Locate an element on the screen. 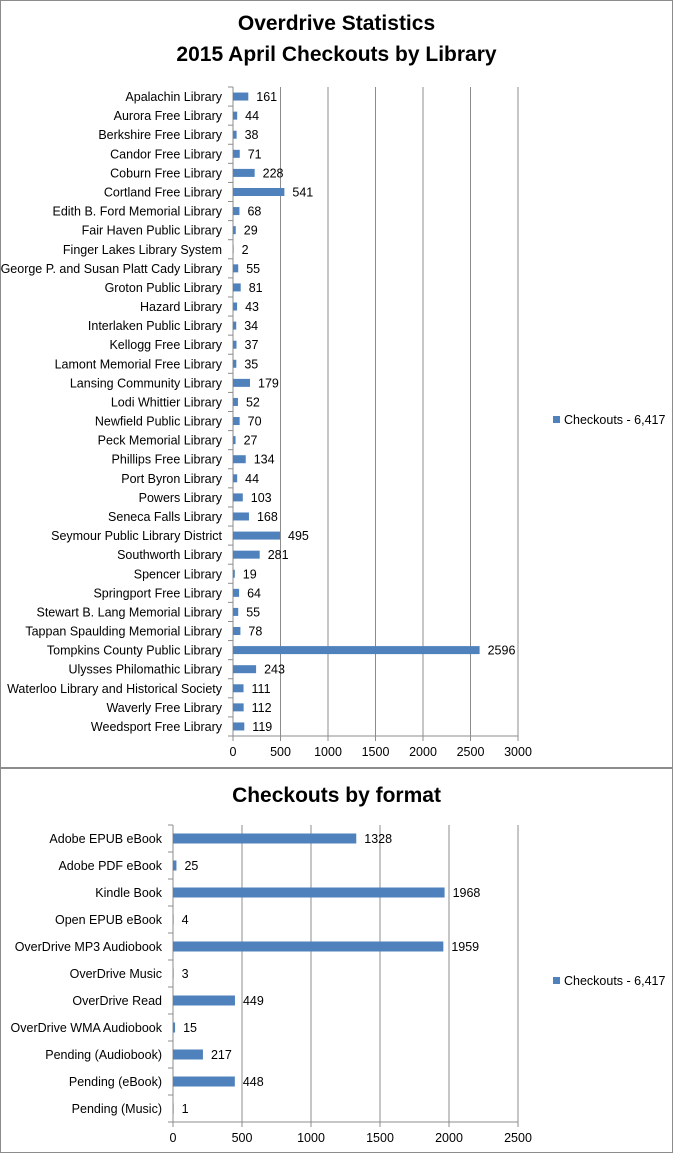 This screenshot has height=1153, width=673. y-tick-label: Powers Library is located at coordinates (181, 498).